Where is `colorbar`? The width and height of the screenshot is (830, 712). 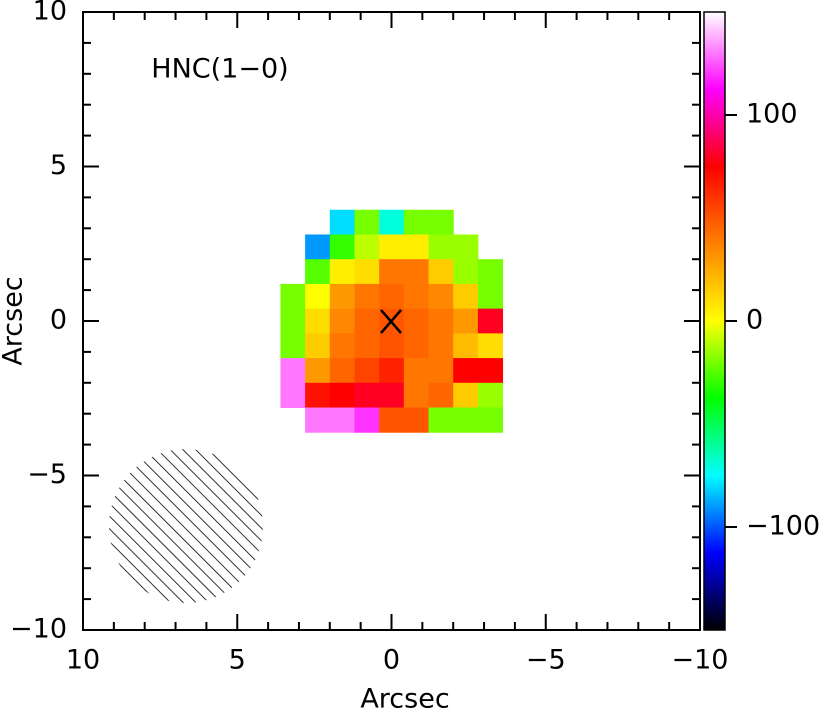
colorbar is located at coordinates (714, 321).